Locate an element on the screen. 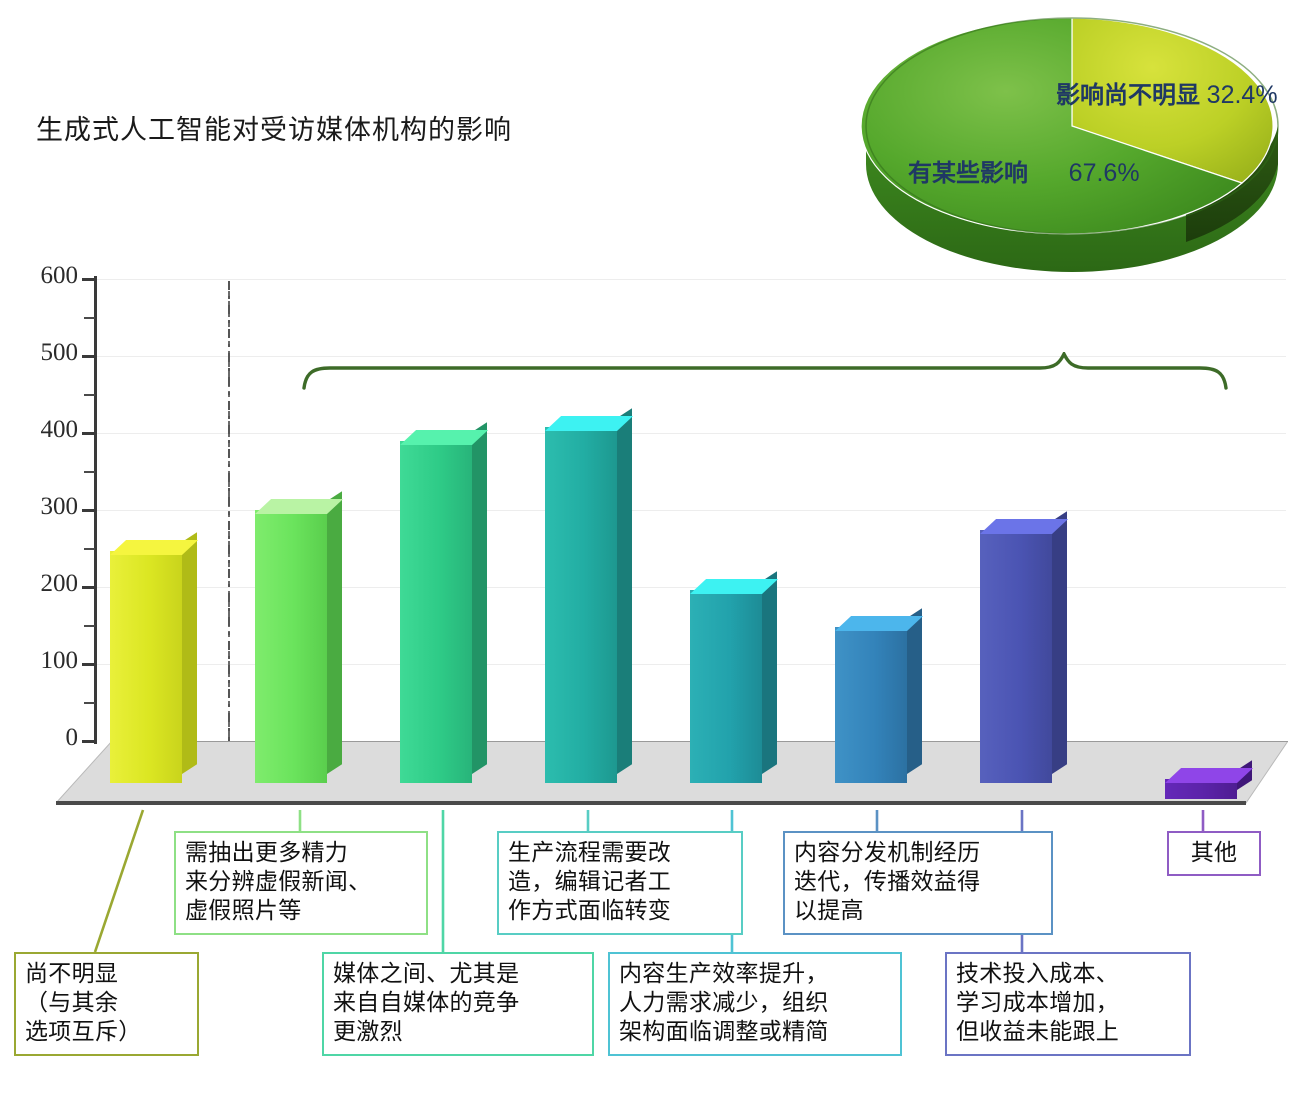 The height and width of the screenshot is (1100, 1312). caption-box-2: 媒体之间、尤其是 来自自媒体的竞争 更激烈 is located at coordinates (458, 1004).